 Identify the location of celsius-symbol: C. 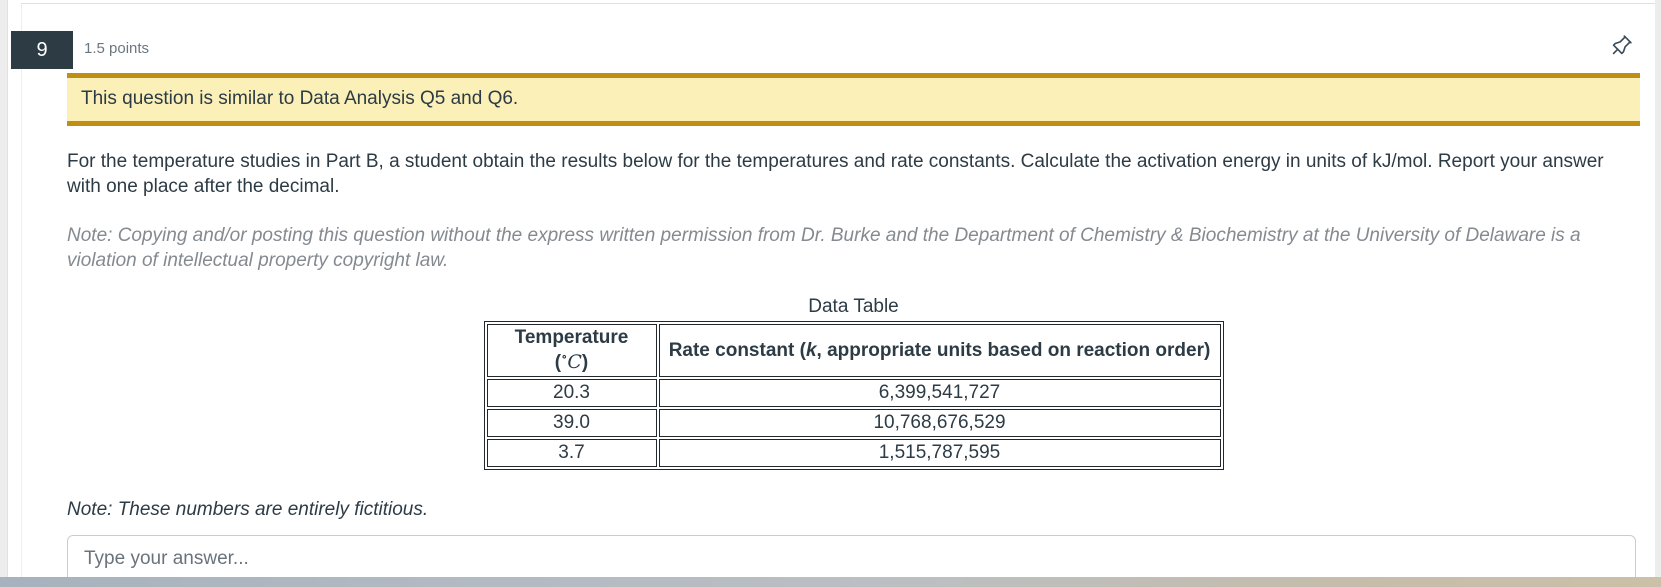
(574, 362).